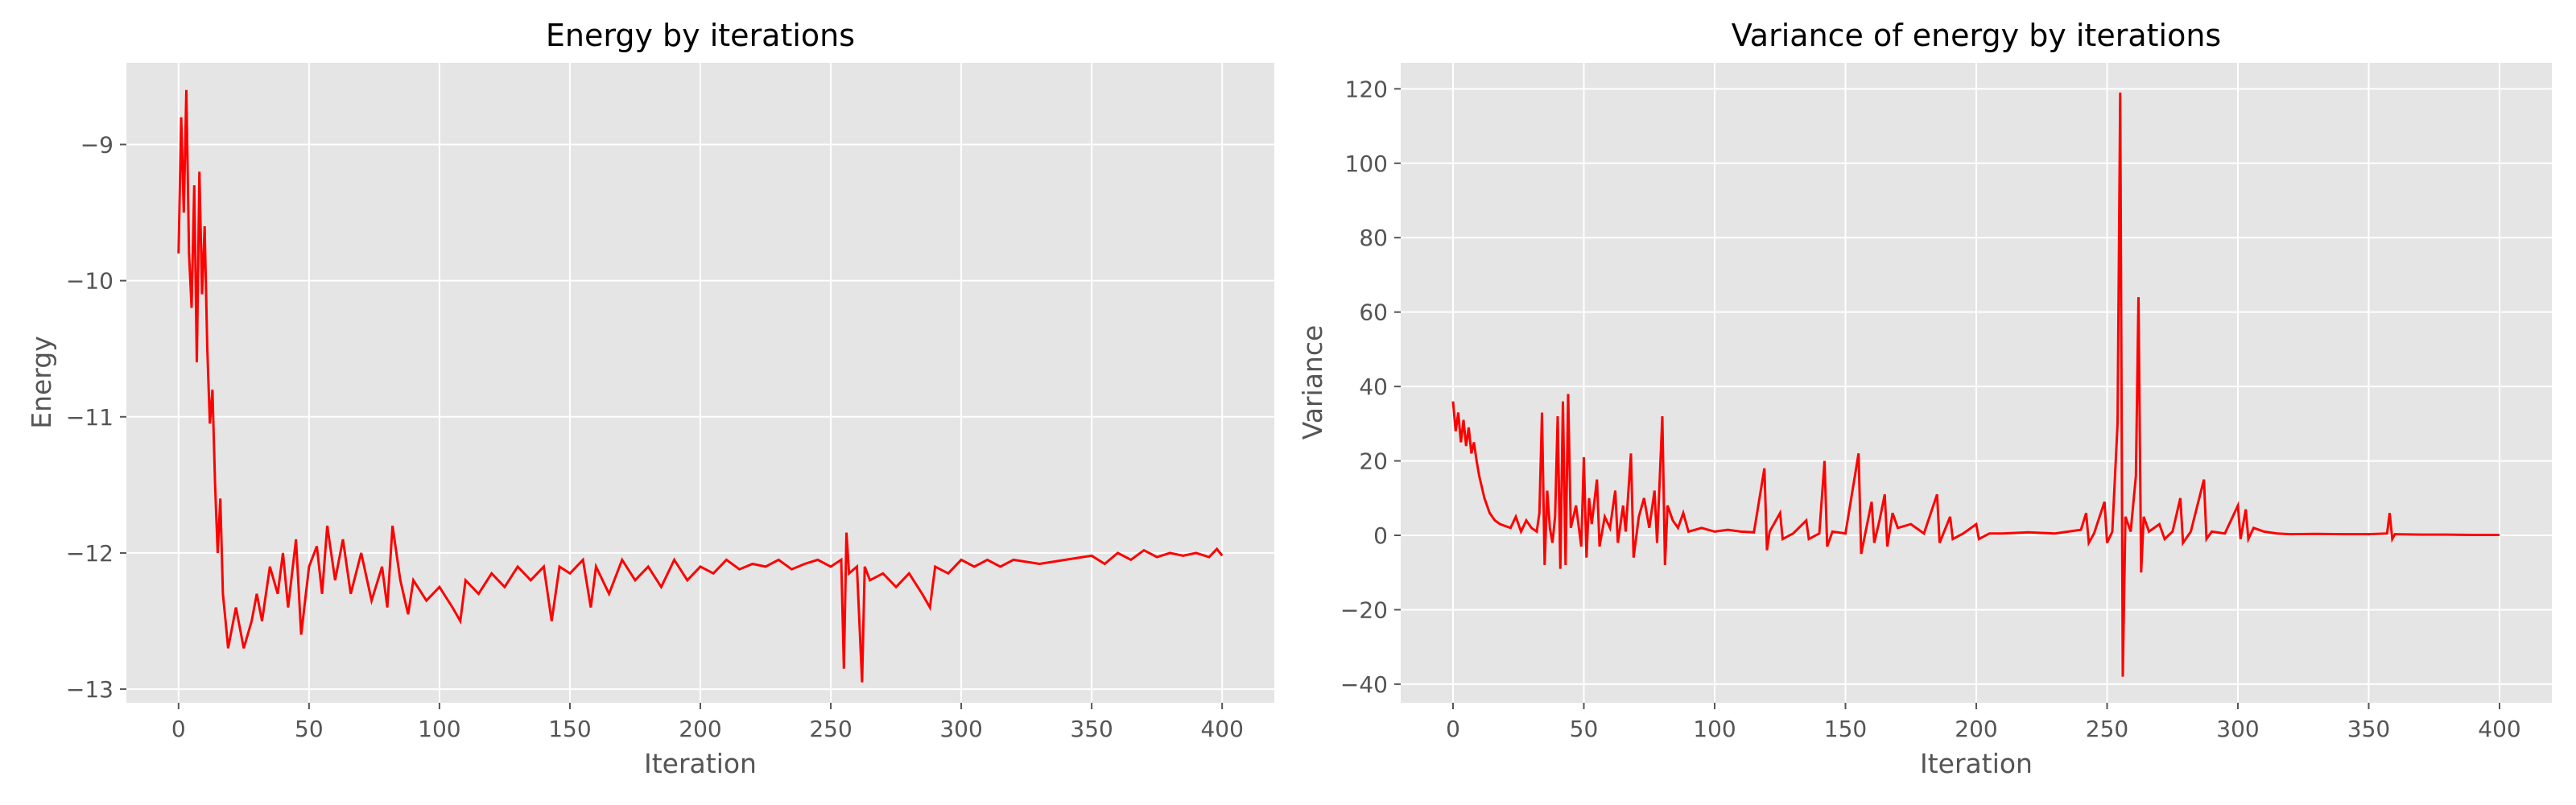  I want to click on energy-x-tick-label: 300, so click(960, 729).